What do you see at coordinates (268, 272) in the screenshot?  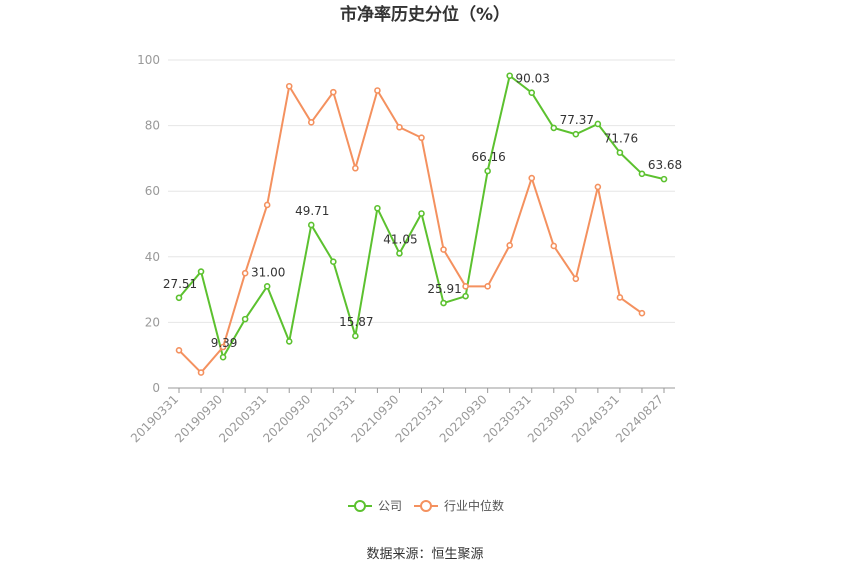 I see `data-label: 31.00` at bounding box center [268, 272].